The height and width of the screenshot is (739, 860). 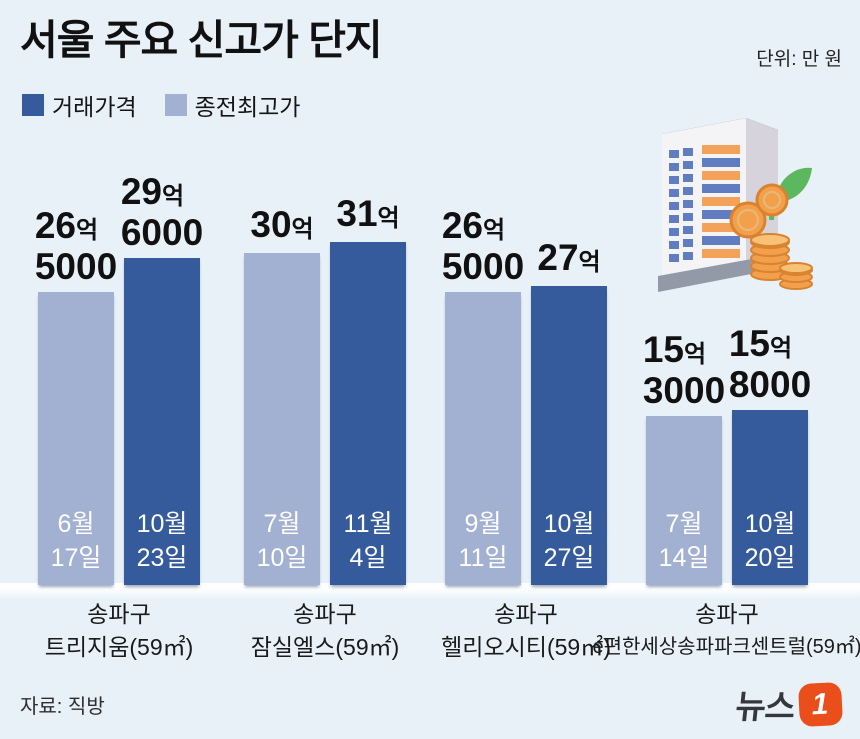 I want to click on bar-previous-high: 6월 17일, so click(x=76, y=438).